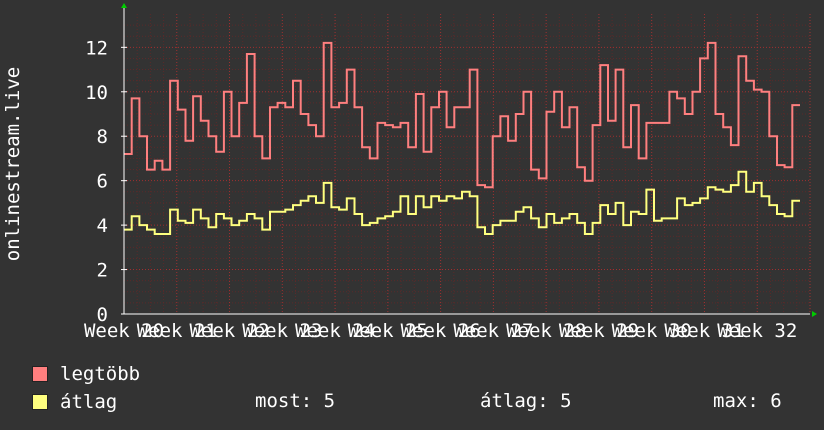 This screenshot has width=824, height=430. What do you see at coordinates (462, 202) in the screenshot?
I see `series-line-atlag` at bounding box center [462, 202].